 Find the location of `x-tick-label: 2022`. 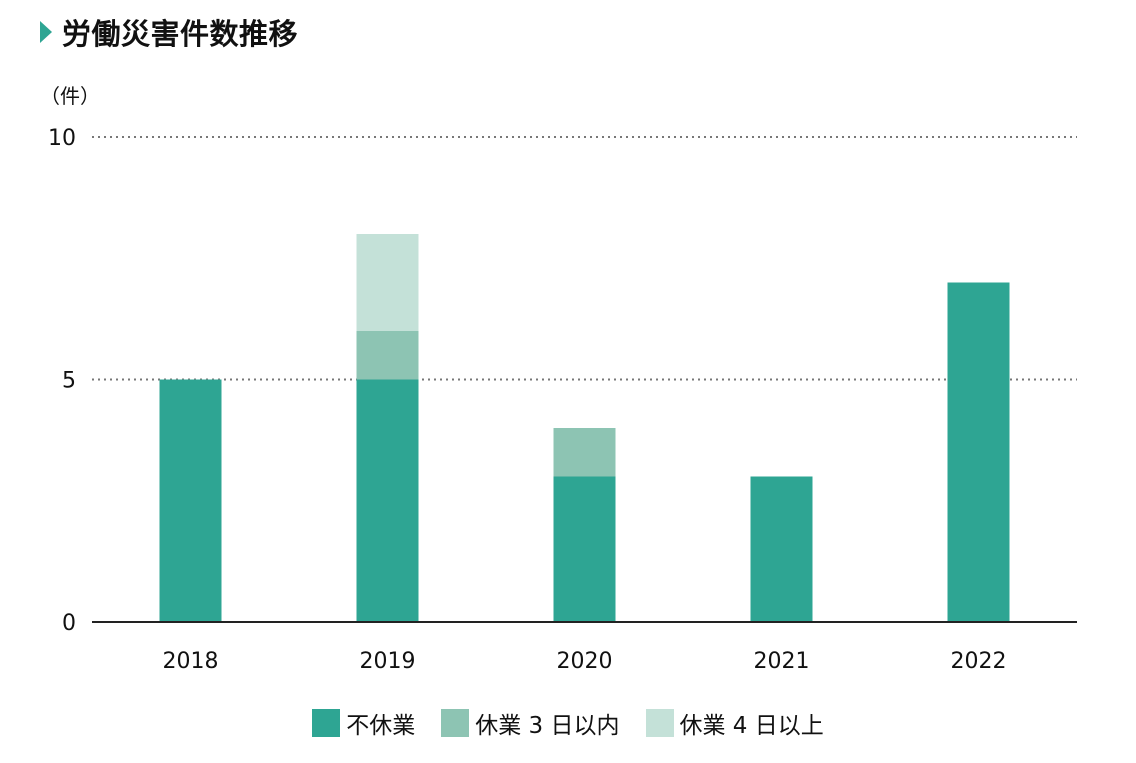

x-tick-label: 2022 is located at coordinates (979, 661).